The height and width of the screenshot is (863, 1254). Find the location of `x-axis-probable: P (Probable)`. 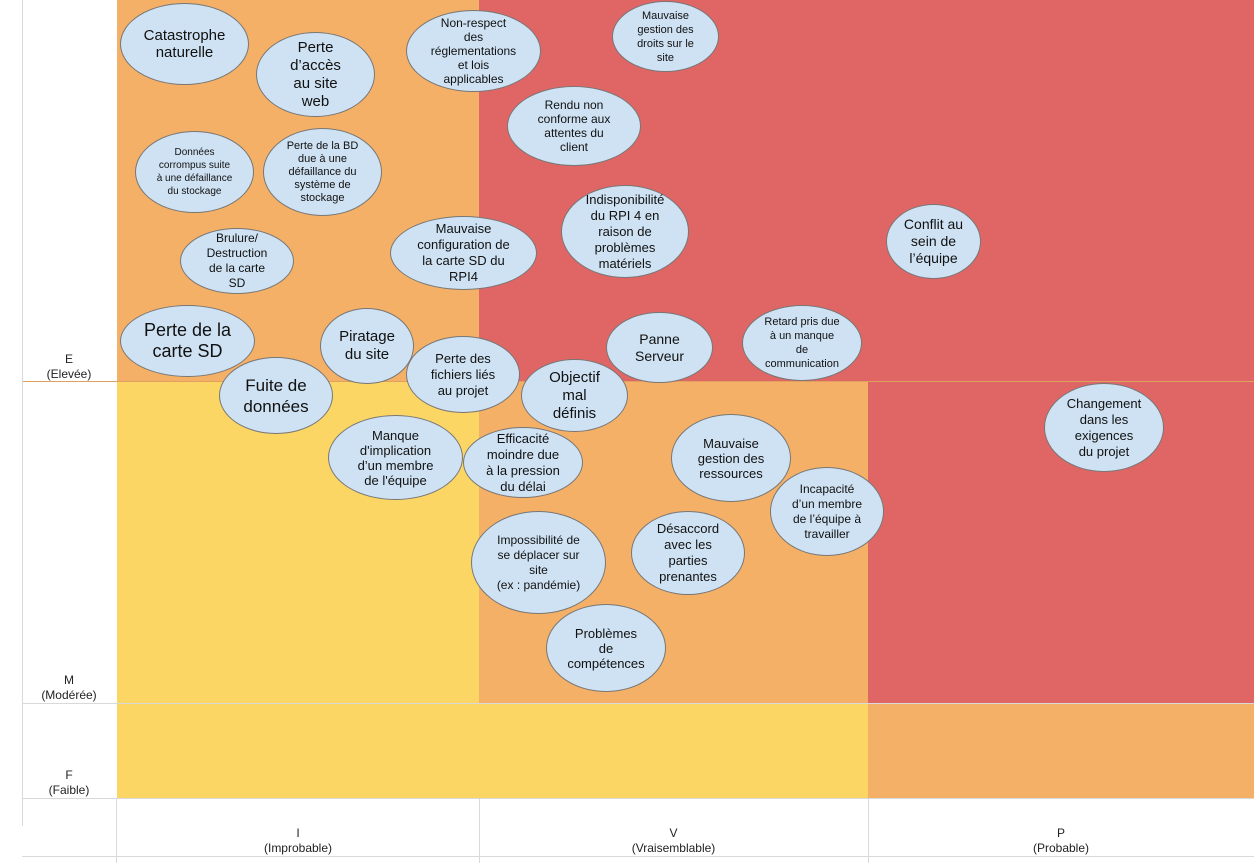

x-axis-probable: P (Probable) is located at coordinates (1061, 841).